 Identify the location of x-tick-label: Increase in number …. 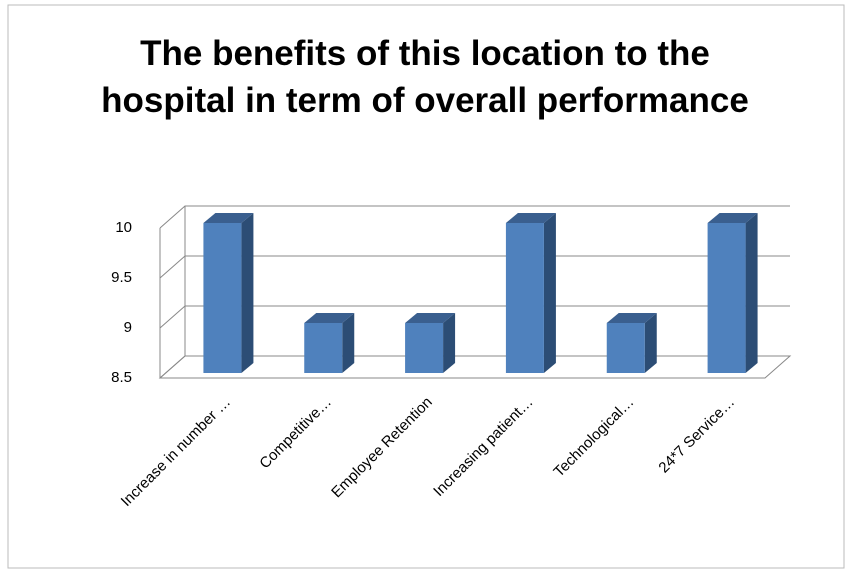
(176, 452).